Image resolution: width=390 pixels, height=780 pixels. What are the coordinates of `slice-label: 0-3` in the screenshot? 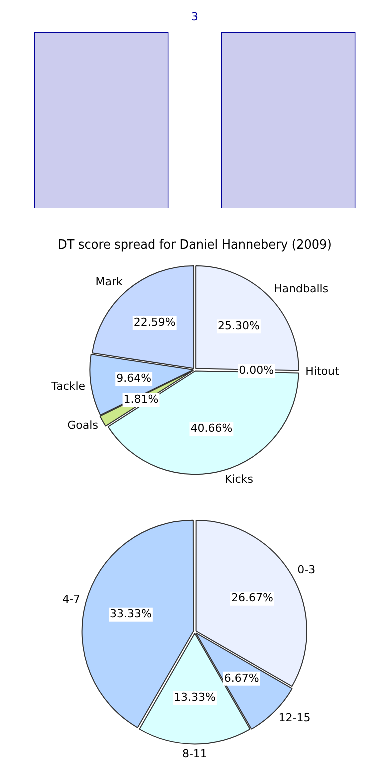 It's located at (307, 570).